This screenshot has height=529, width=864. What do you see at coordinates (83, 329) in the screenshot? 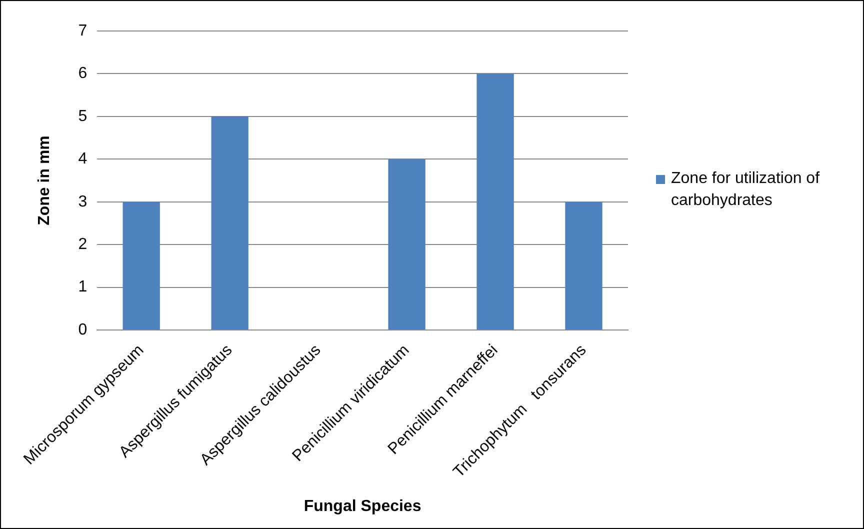
I see `y-tick-label: 0` at bounding box center [83, 329].